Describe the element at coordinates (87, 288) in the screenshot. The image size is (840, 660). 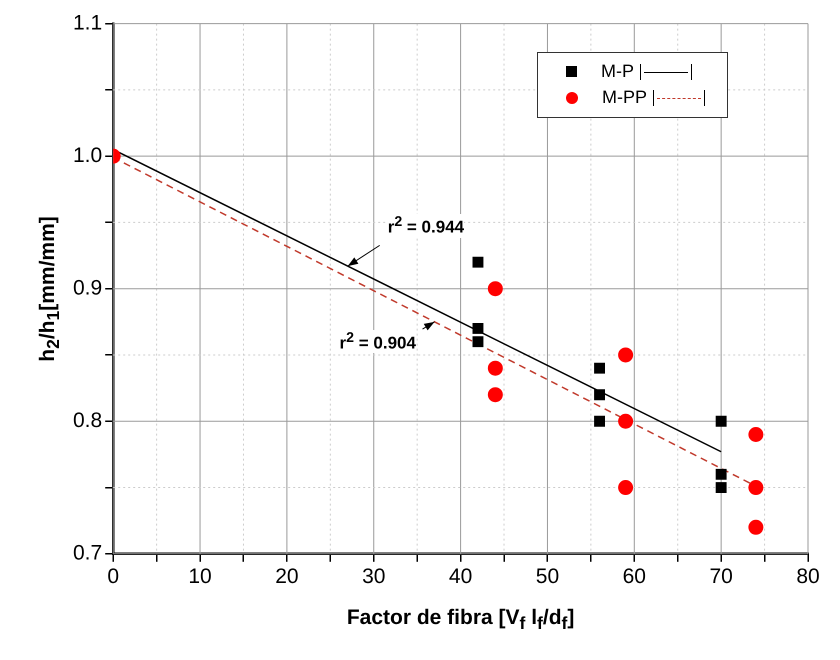
I see `y-tick-label: 0.9` at that location.